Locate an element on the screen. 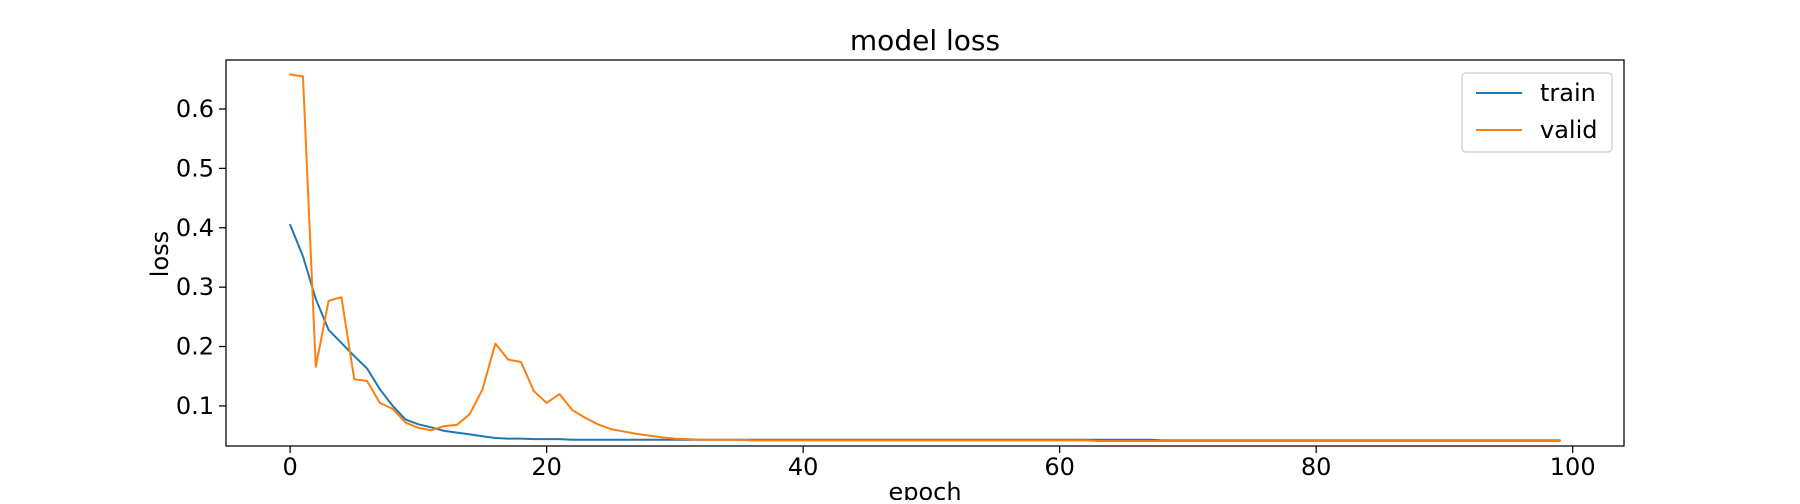  x-axis-ticks: 0 20 40 60 80 100 is located at coordinates (939, 463).